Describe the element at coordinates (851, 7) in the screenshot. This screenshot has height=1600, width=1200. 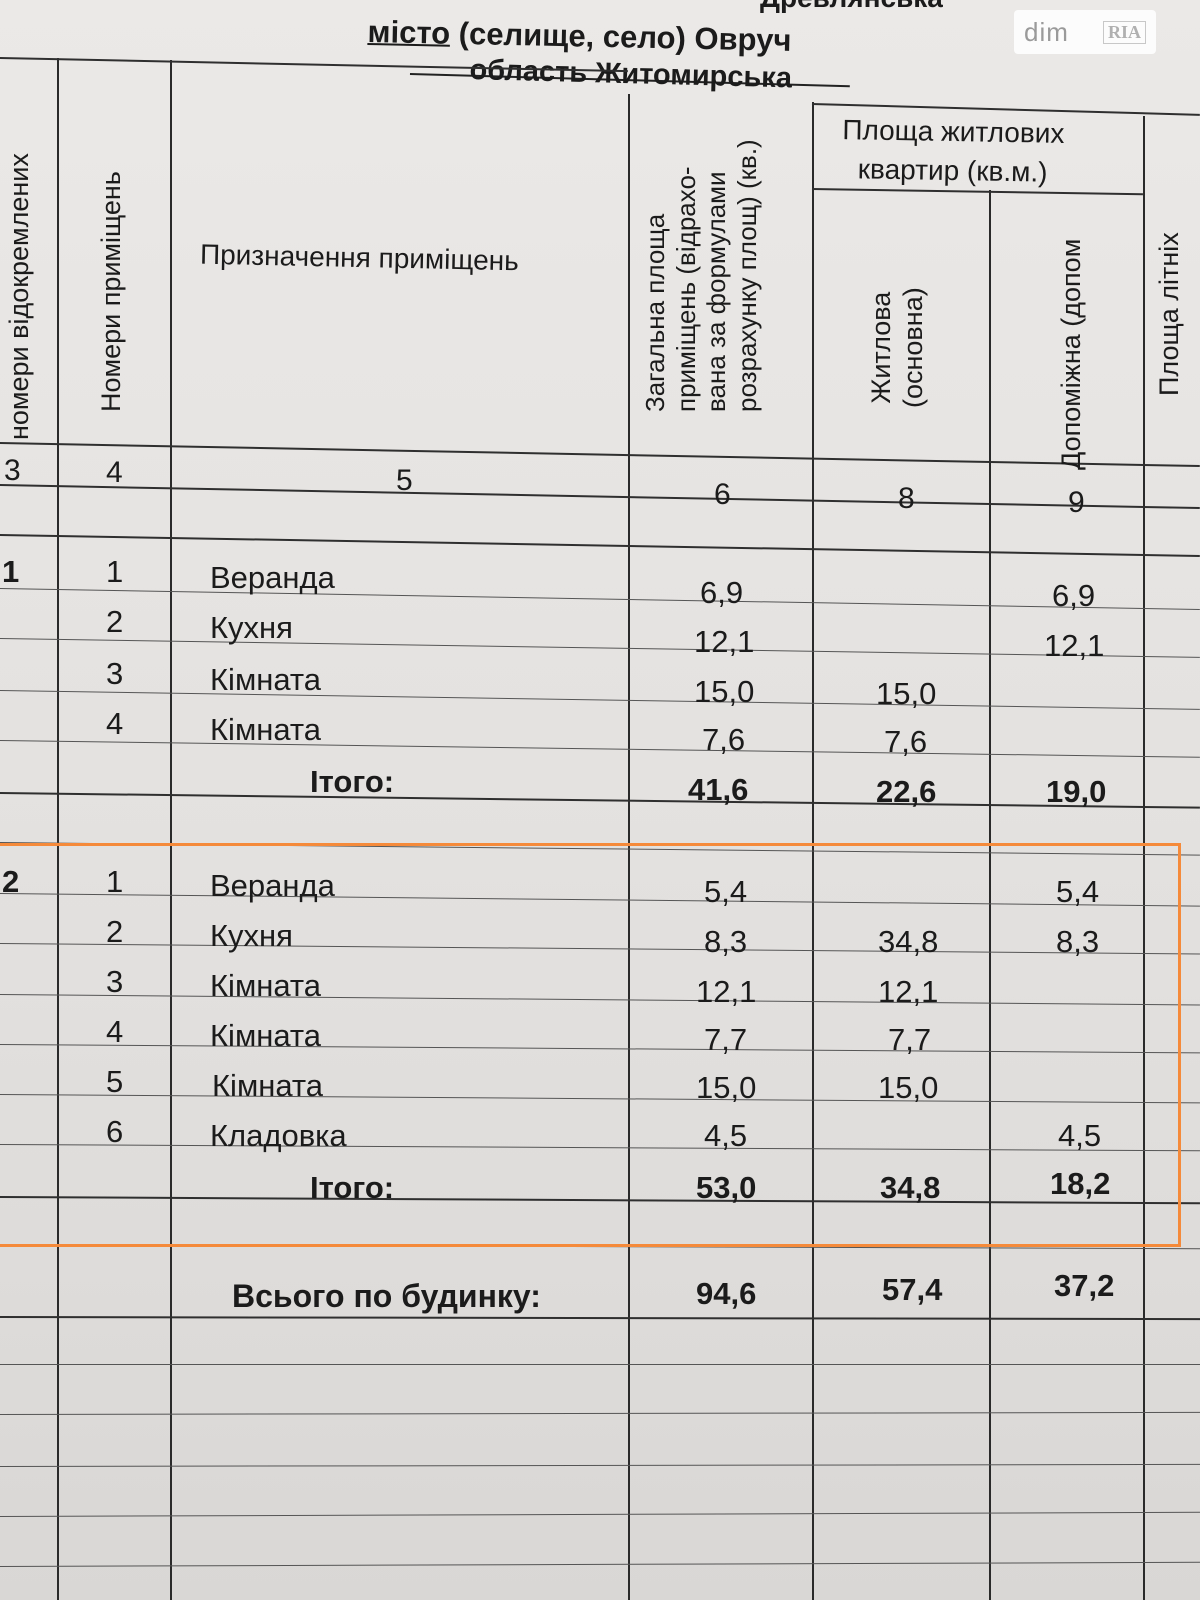
I see `header-street-partial: Древлянська` at that location.